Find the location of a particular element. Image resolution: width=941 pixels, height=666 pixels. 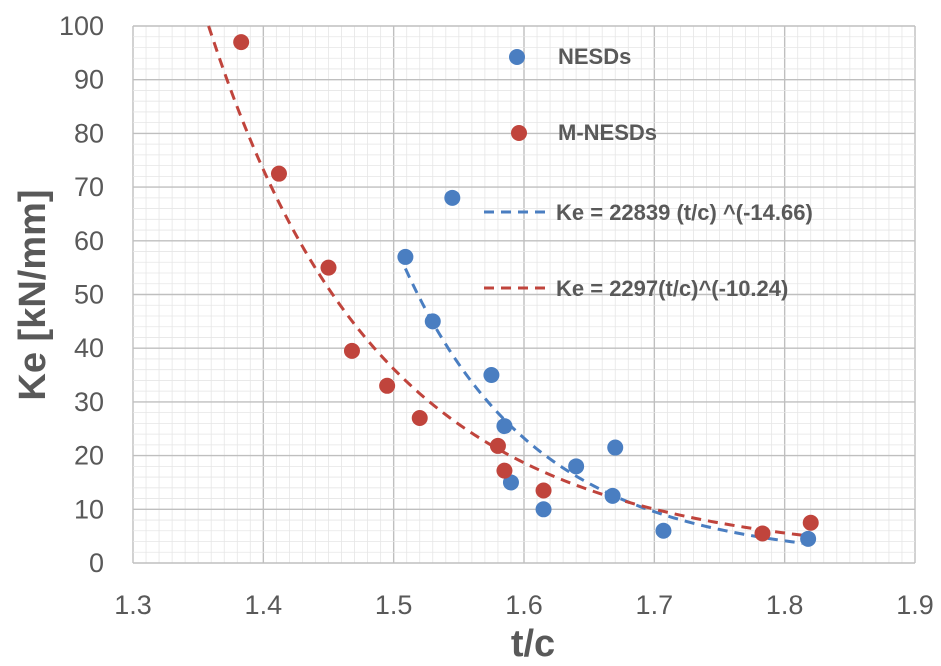

x-tick-label: 1.3 is located at coordinates (133, 605).